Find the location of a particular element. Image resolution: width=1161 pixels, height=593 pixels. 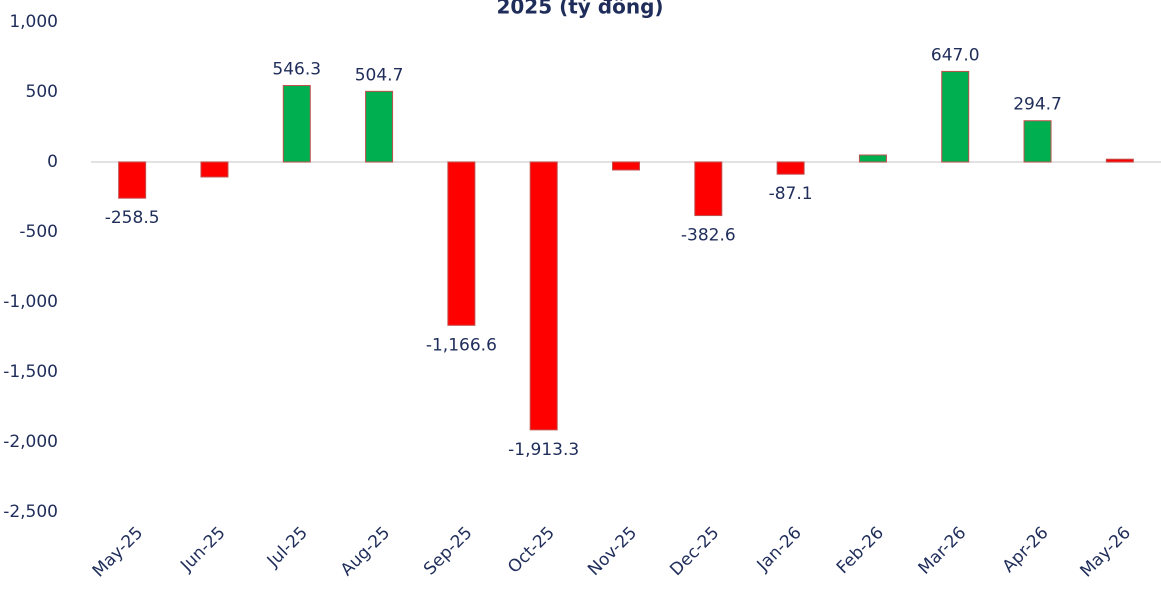

x-tick-label: Nov-25 is located at coordinates (612, 551).